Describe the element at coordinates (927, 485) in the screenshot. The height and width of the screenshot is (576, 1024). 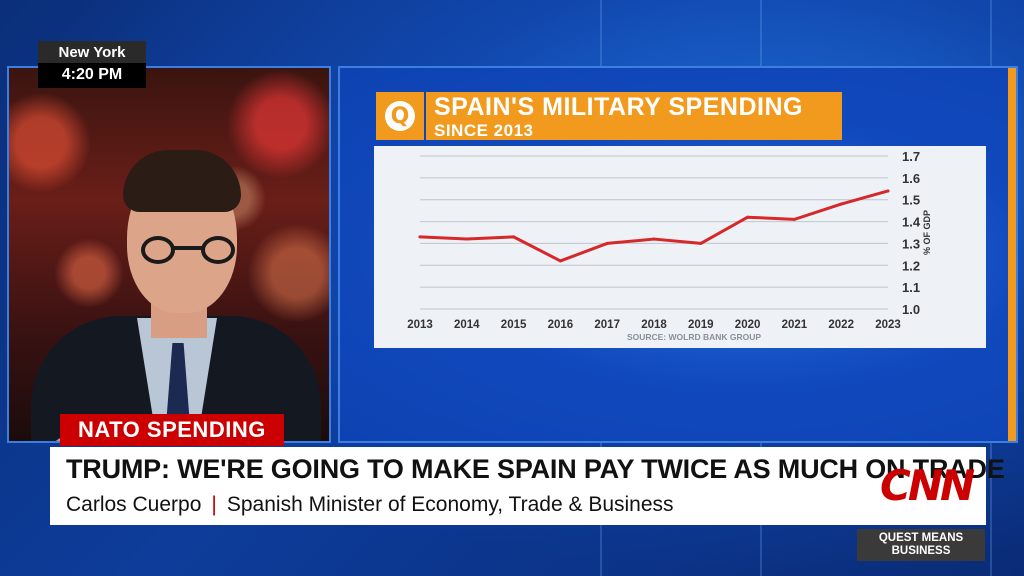
I see `cnn-logo: CNN` at that location.